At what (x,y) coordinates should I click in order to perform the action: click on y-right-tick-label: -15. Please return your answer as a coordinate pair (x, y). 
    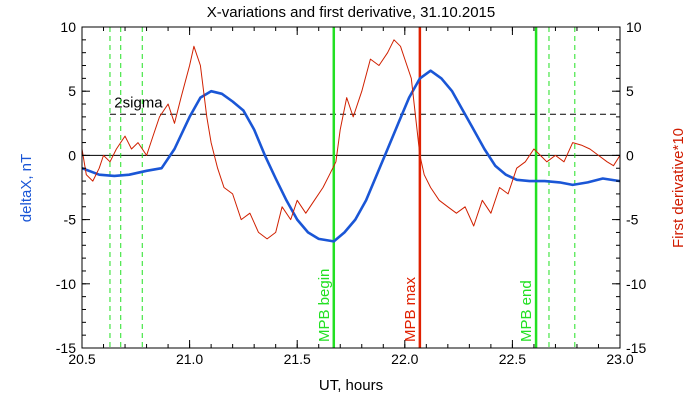
    Looking at the image, I should click on (636, 348).